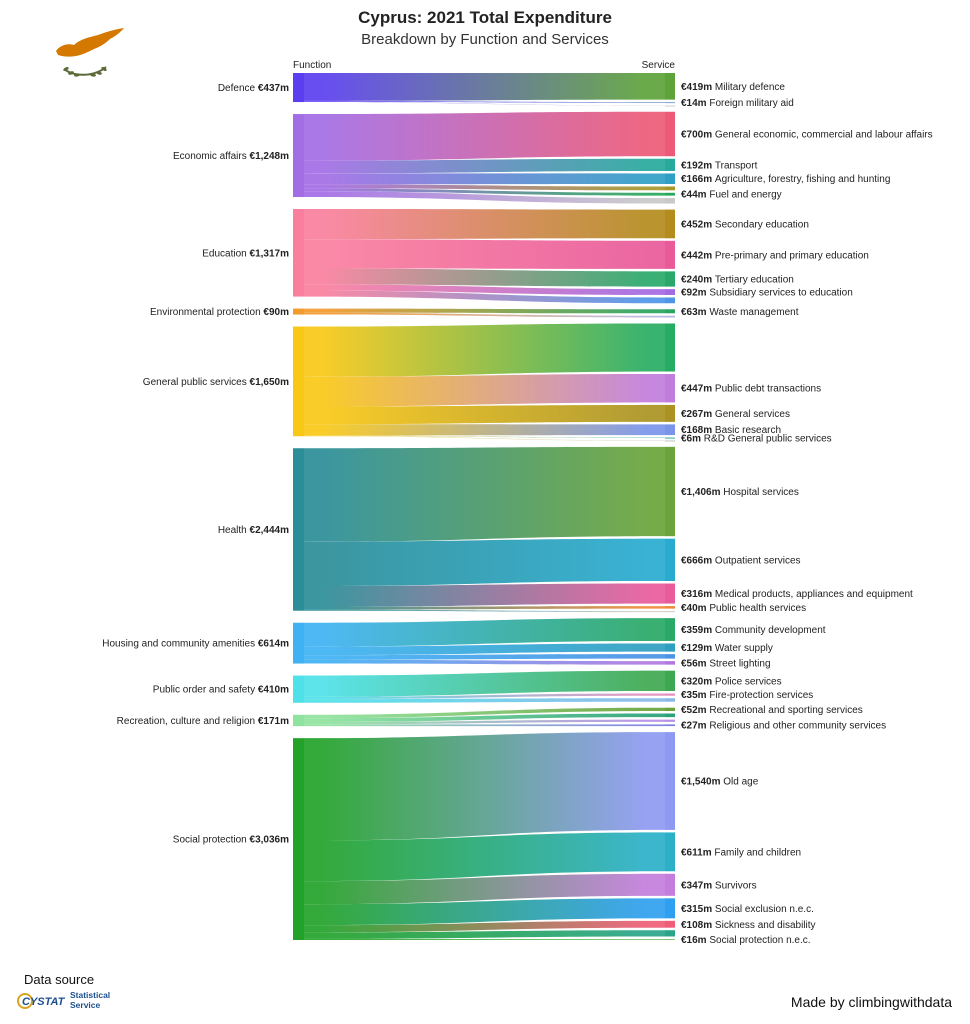  What do you see at coordinates (670, 194) in the screenshot?
I see `service-node-fuel-and-energy` at bounding box center [670, 194].